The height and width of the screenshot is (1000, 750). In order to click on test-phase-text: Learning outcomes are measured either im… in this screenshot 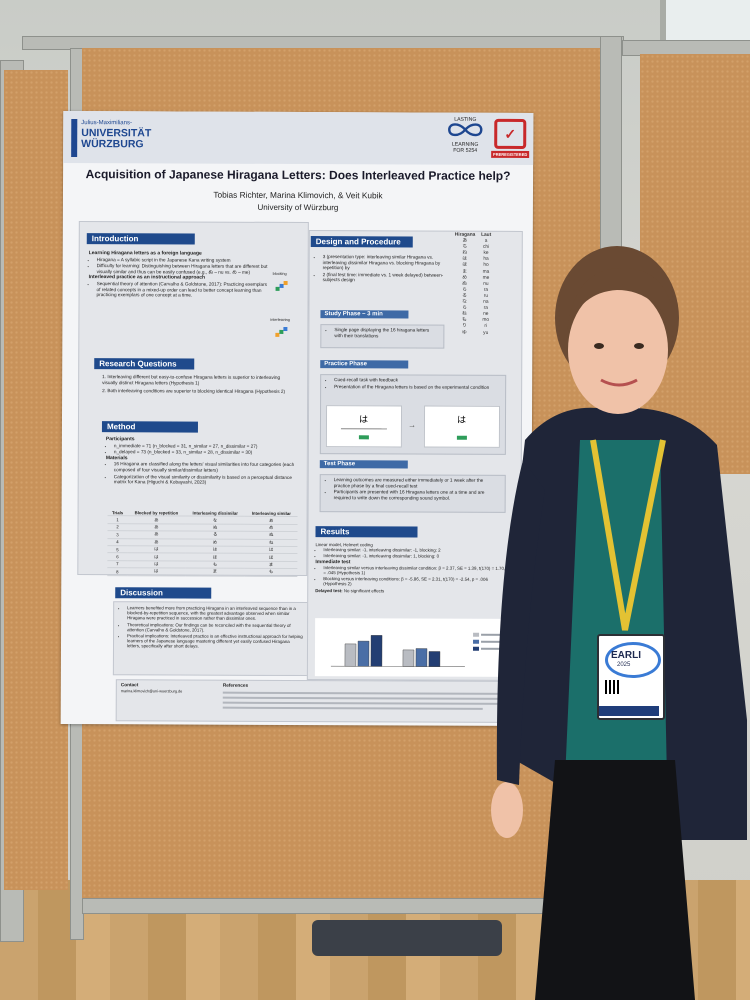, I will do `click(413, 489)`.